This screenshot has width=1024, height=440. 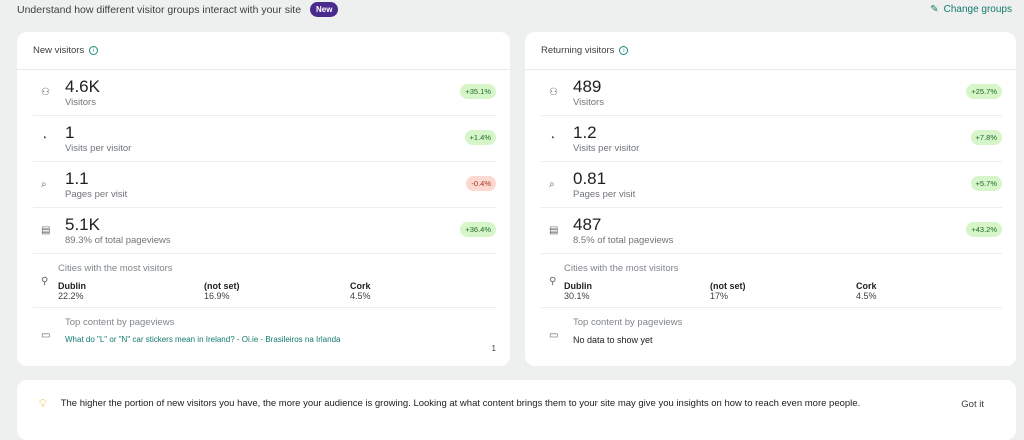 What do you see at coordinates (263, 51) in the screenshot?
I see `card-header: New visitors i` at bounding box center [263, 51].